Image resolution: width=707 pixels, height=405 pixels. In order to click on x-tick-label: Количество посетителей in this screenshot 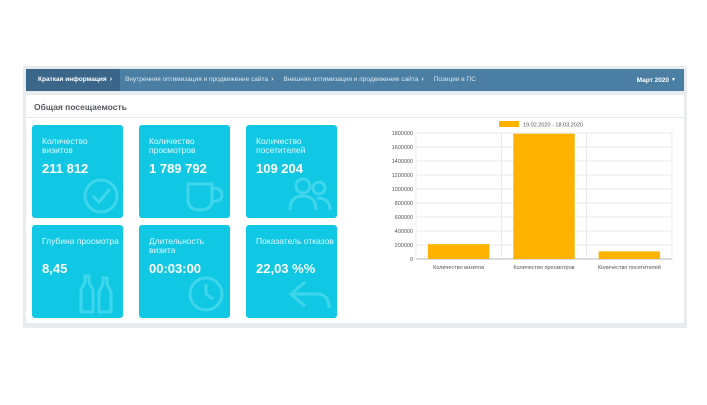, I will do `click(629, 267)`.